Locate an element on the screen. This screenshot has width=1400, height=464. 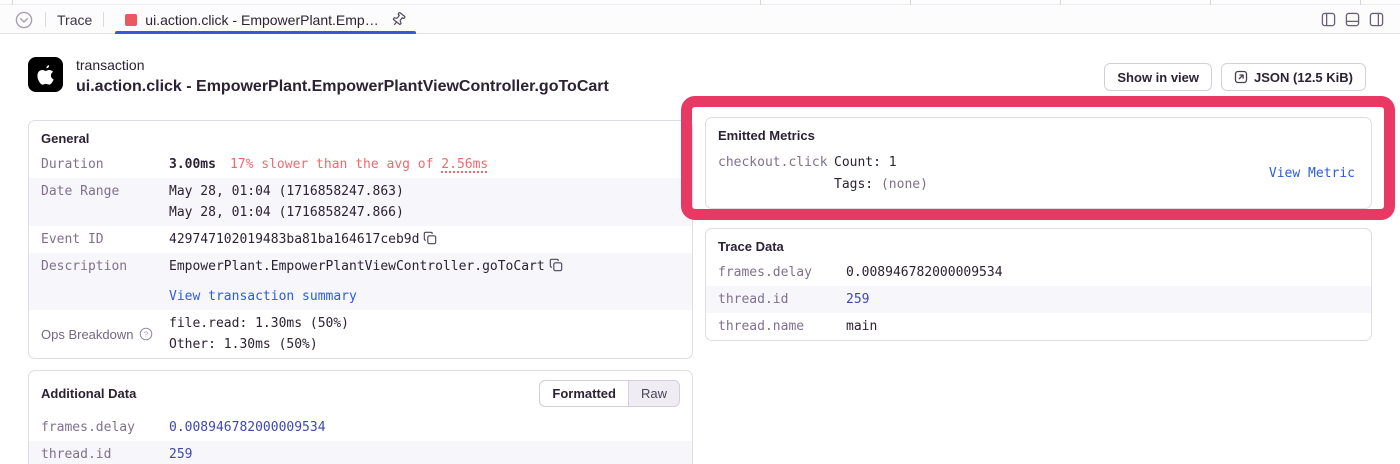
tags-value: (none) is located at coordinates (904, 184).